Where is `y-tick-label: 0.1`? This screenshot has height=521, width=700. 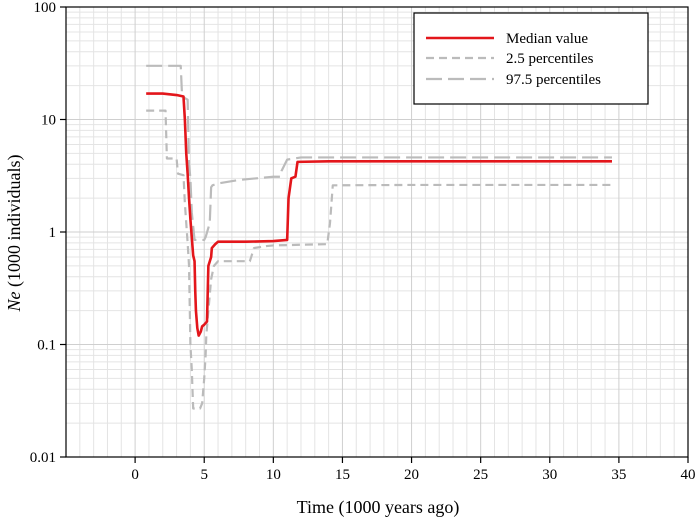
y-tick-label: 0.1 is located at coordinates (46, 346).